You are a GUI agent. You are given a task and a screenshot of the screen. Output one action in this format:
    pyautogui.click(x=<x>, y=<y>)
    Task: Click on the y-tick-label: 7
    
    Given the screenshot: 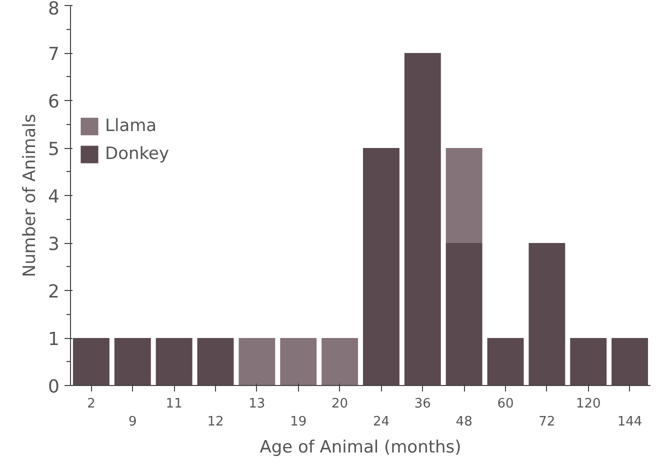 What is the action you would take?
    pyautogui.click(x=54, y=54)
    